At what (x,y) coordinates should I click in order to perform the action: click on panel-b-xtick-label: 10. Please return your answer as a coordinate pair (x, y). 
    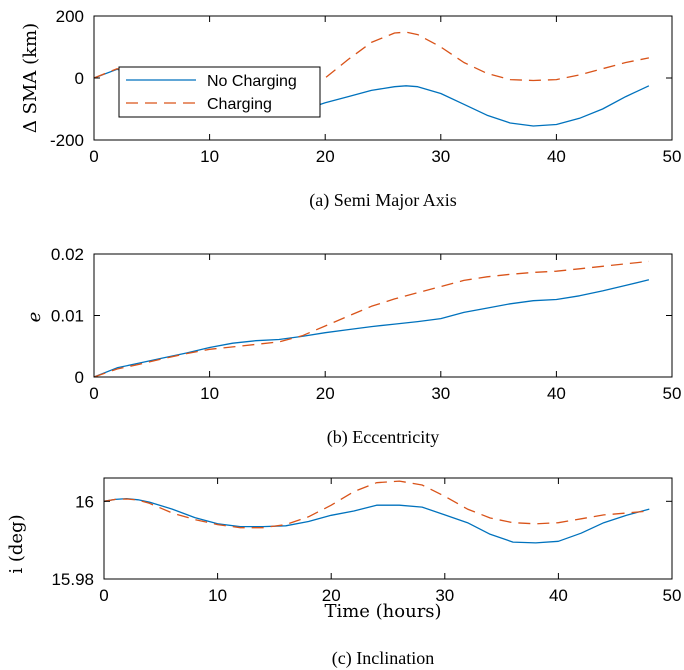
    Looking at the image, I should click on (209, 393).